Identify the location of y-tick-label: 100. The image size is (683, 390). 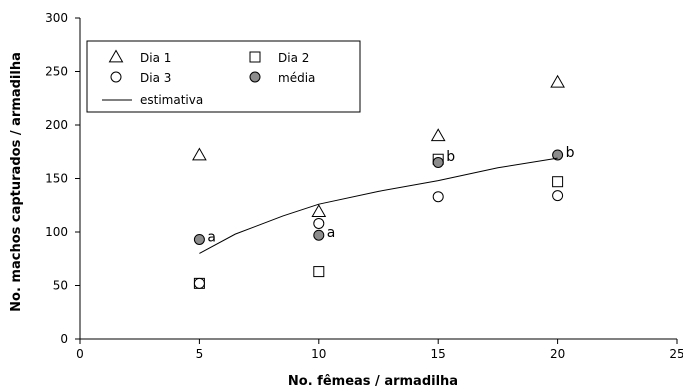
(56, 232).